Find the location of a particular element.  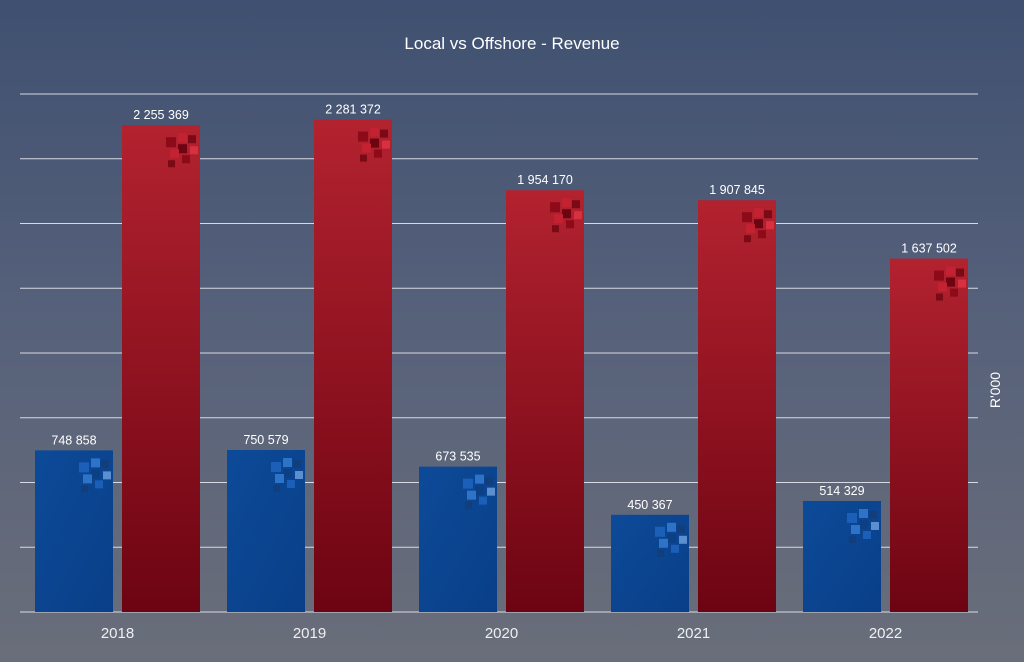

bar-offshore-2020 is located at coordinates (545, 401).